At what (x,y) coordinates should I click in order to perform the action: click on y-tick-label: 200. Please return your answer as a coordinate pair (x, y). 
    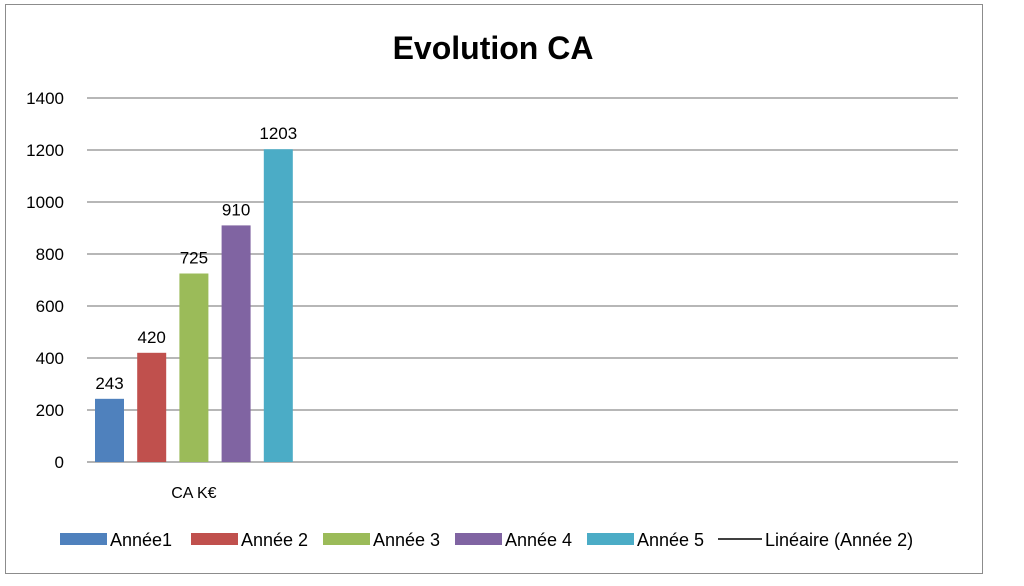
    Looking at the image, I should click on (50, 410).